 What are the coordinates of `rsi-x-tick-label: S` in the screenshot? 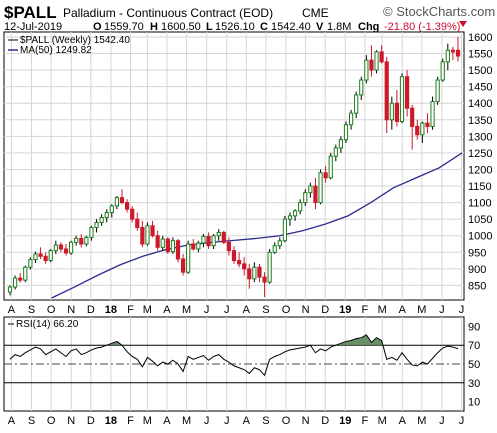 It's located at (31, 421).